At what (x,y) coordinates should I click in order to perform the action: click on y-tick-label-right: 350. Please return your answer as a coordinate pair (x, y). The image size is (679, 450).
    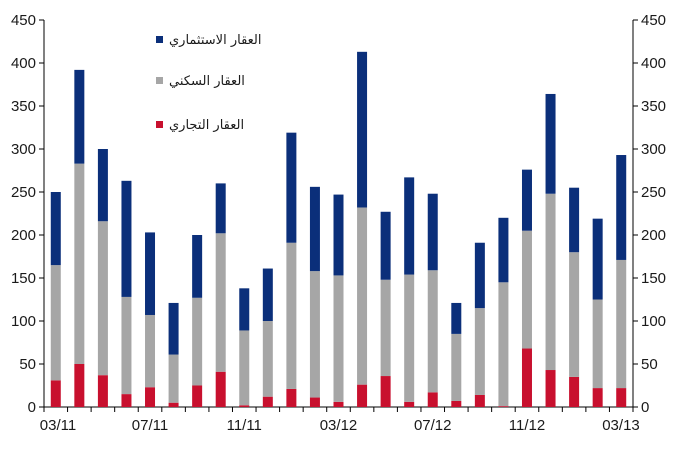
    Looking at the image, I should click on (653, 106).